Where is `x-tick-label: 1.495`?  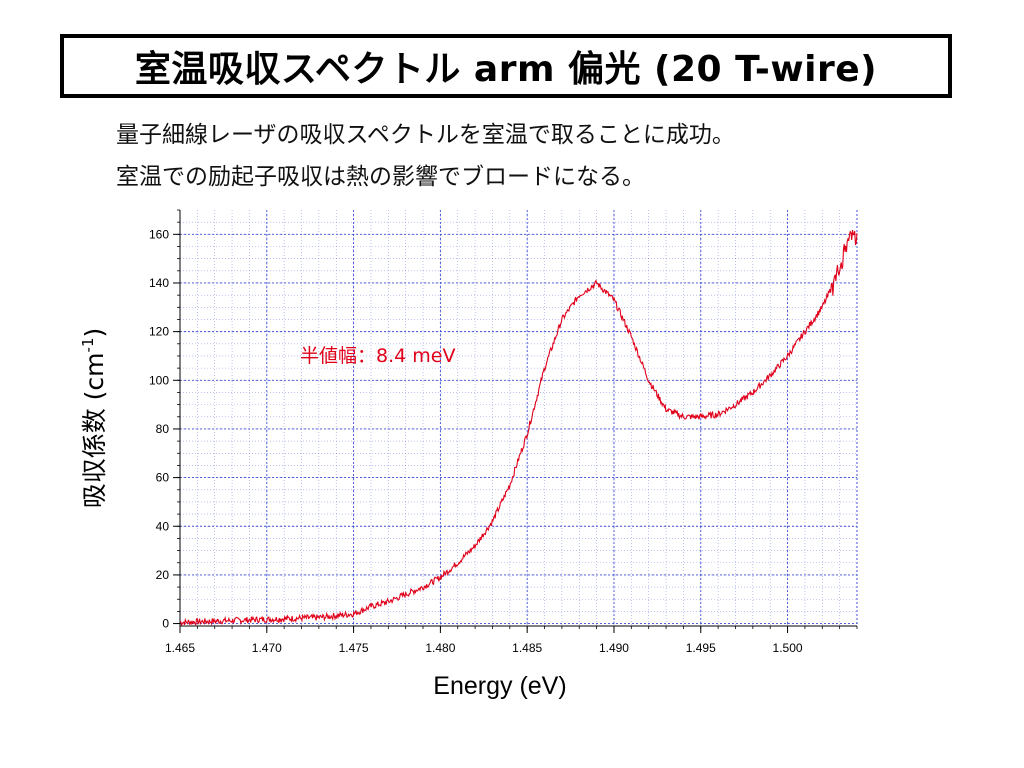 x-tick-label: 1.495 is located at coordinates (701, 648).